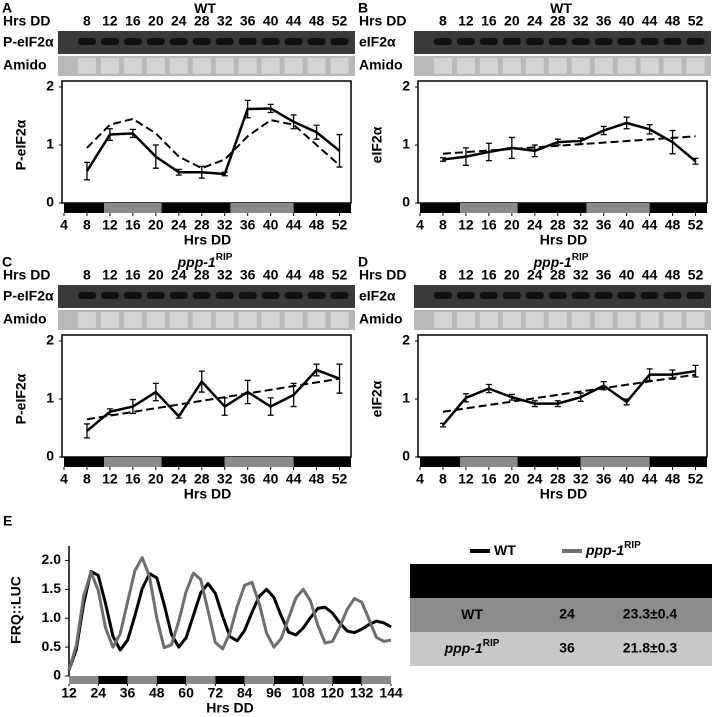  What do you see at coordinates (377, 42) in the screenshot?
I see `blot-row-label: eIF2α` at bounding box center [377, 42].